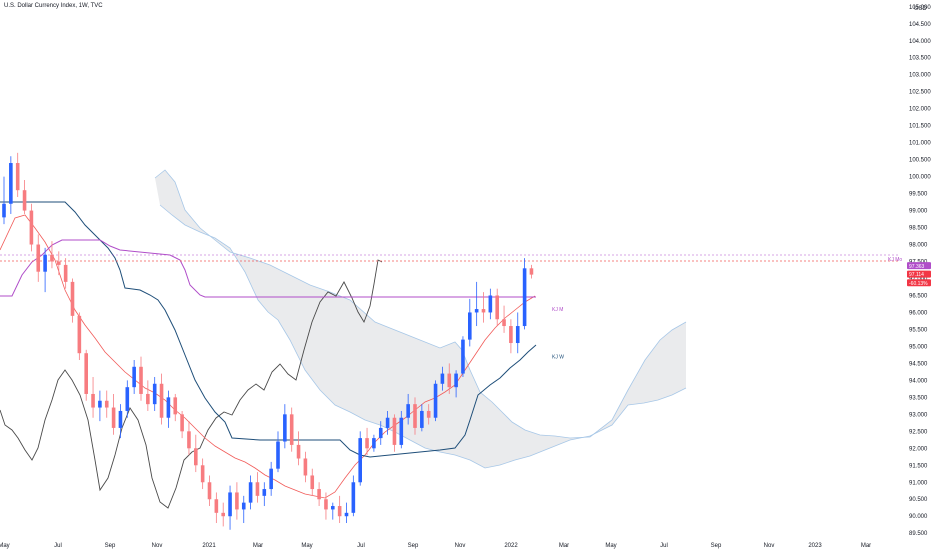  I want to click on price-tick-label: 102.500, so click(920, 93).